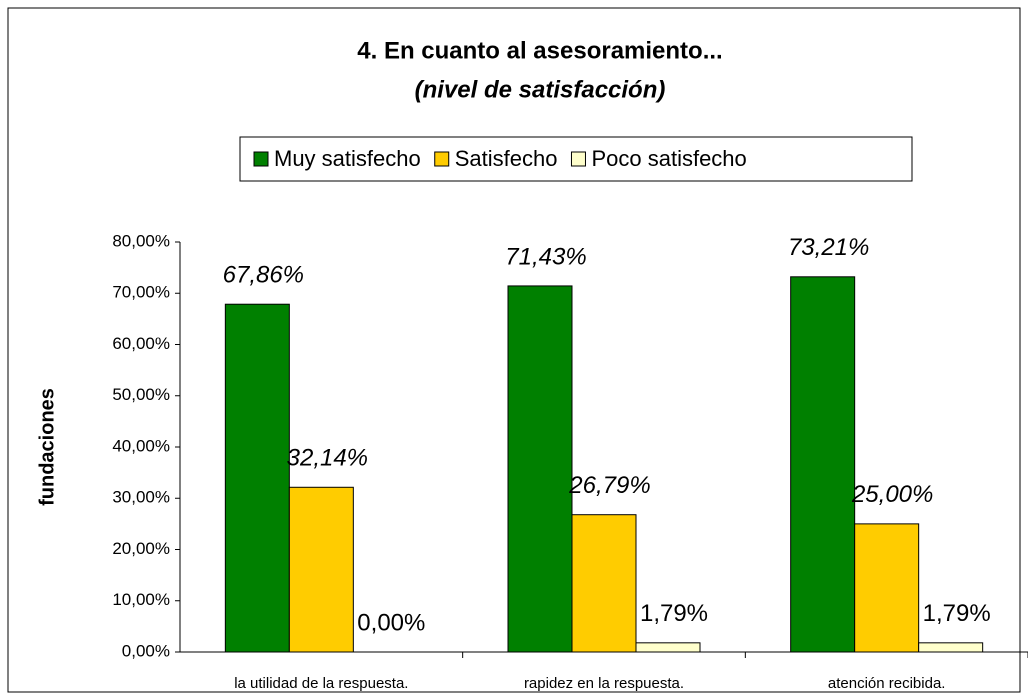  Describe the element at coordinates (327, 458) in the screenshot. I see `value-label: 32,14%` at that location.